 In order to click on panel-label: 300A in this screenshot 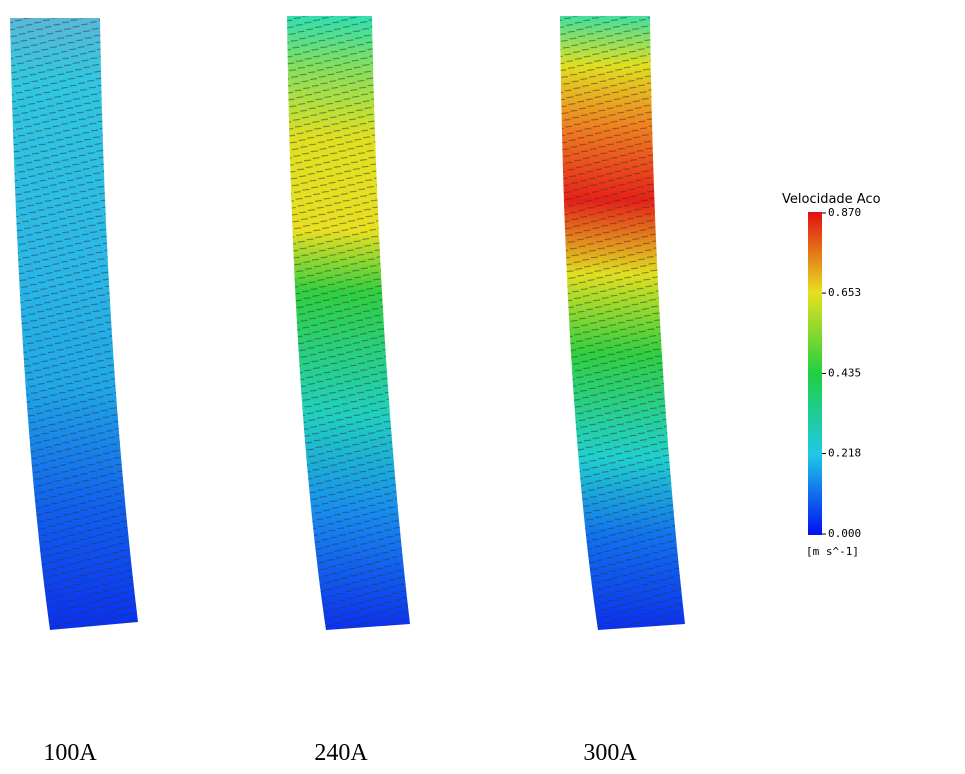, I will do `click(610, 753)`.